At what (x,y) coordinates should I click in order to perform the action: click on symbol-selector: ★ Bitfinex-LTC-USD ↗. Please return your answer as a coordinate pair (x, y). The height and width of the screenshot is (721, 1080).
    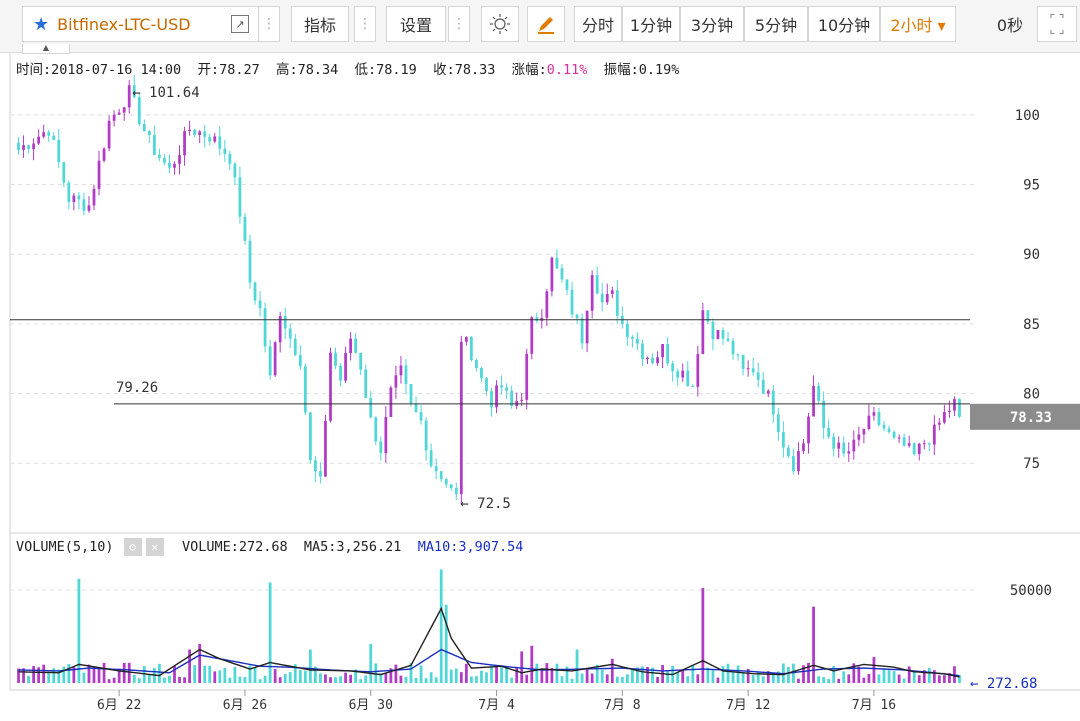
    Looking at the image, I should click on (141, 24).